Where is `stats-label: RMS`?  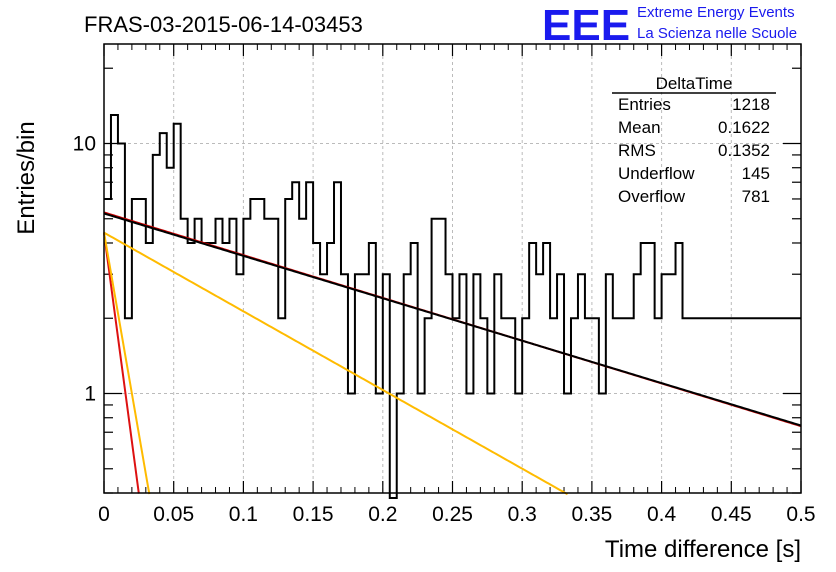
stats-label: RMS is located at coordinates (637, 150).